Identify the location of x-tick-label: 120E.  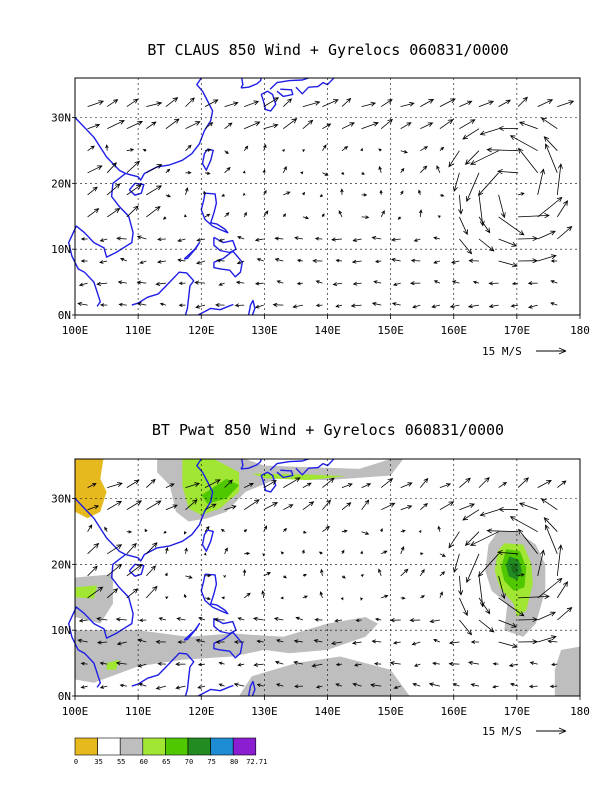
(201, 330).